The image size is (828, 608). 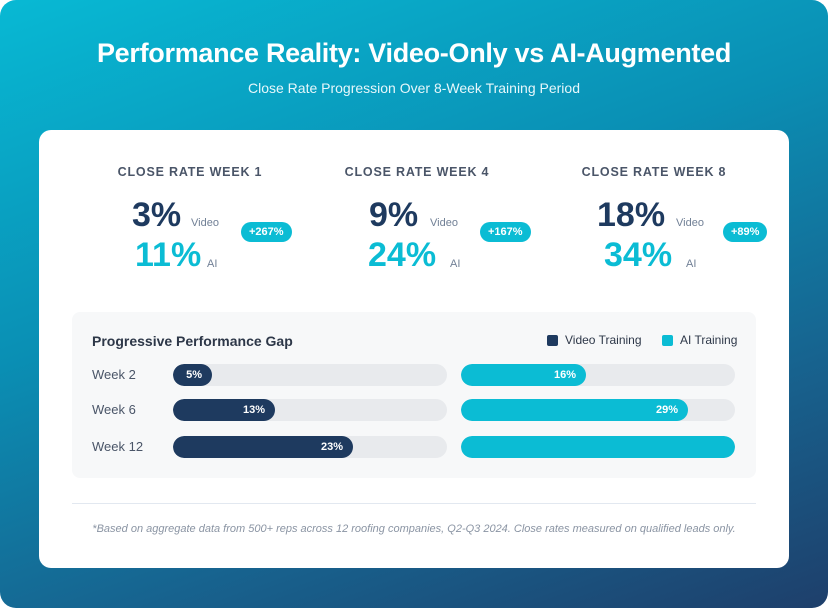 What do you see at coordinates (266, 232) in the screenshot?
I see `stat-delta-badge: +267%` at bounding box center [266, 232].